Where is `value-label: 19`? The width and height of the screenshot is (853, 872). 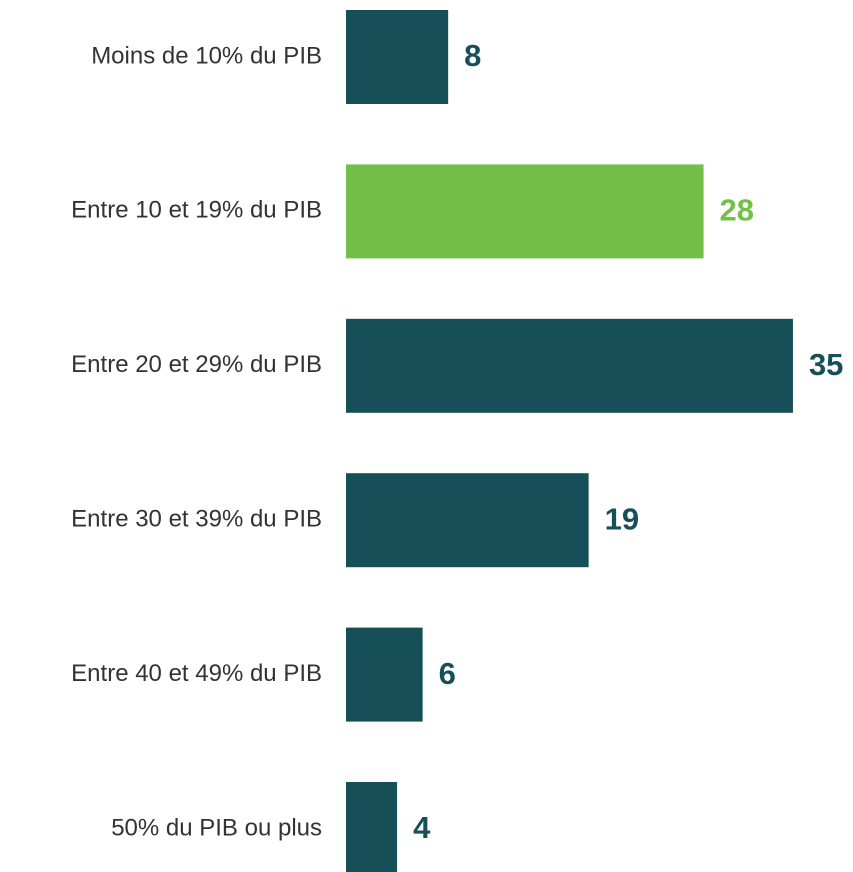
value-label: 19 is located at coordinates (622, 518).